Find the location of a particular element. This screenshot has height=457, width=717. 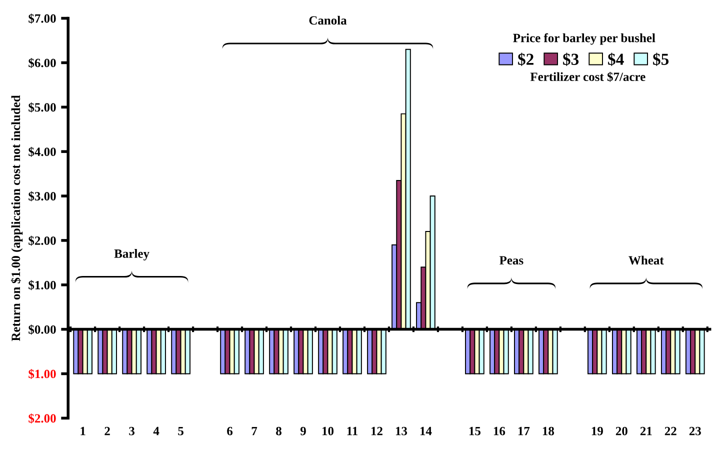

x-tick-label: 10 is located at coordinates (328, 431).